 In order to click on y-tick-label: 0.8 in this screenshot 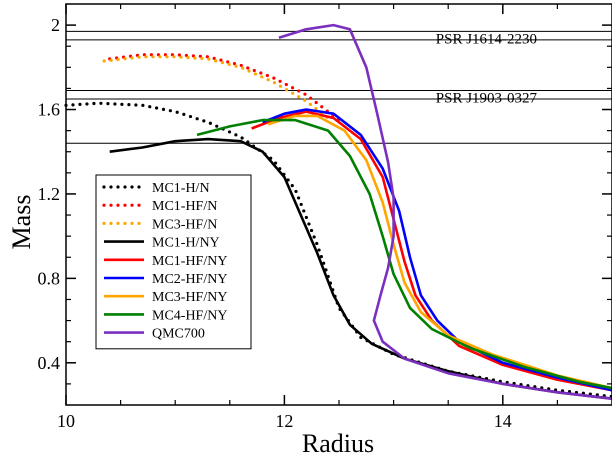, I will do `click(49, 278)`.